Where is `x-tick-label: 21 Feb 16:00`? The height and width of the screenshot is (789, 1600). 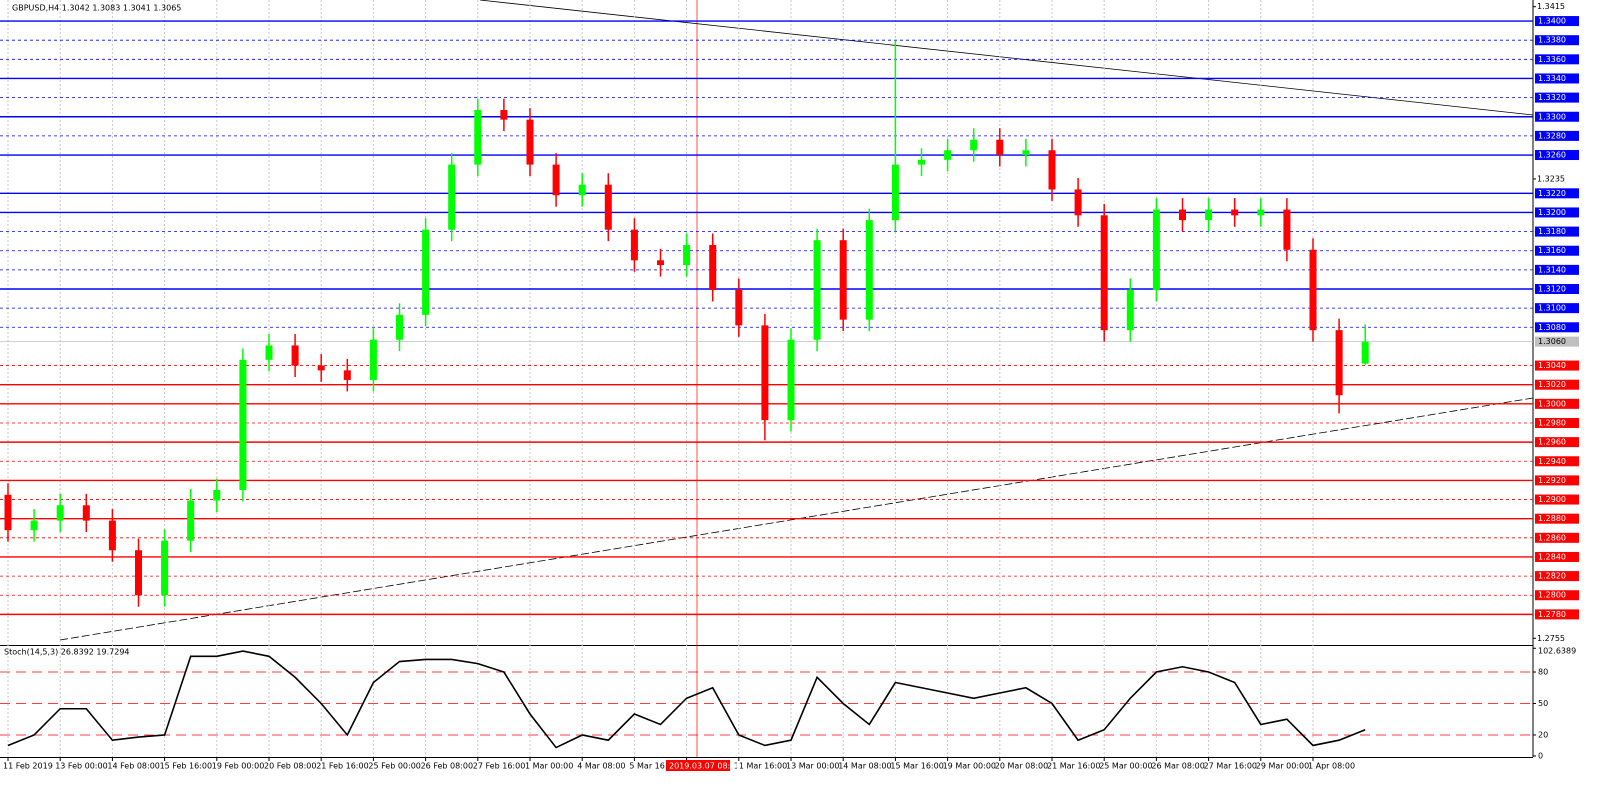
x-tick-label: 21 Feb 16:00 is located at coordinates (342, 766).